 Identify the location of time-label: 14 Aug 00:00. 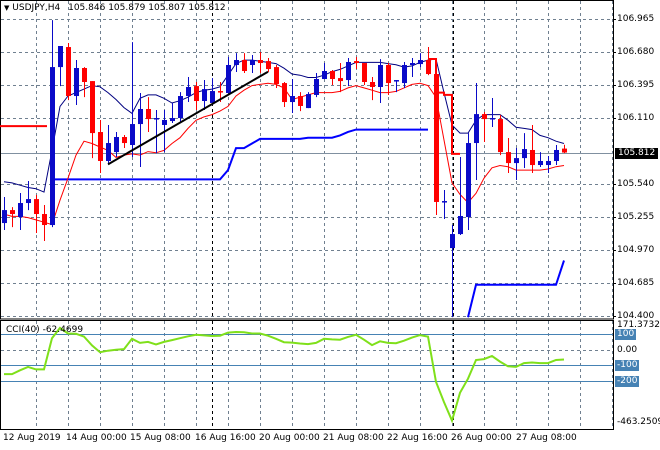
(96, 438).